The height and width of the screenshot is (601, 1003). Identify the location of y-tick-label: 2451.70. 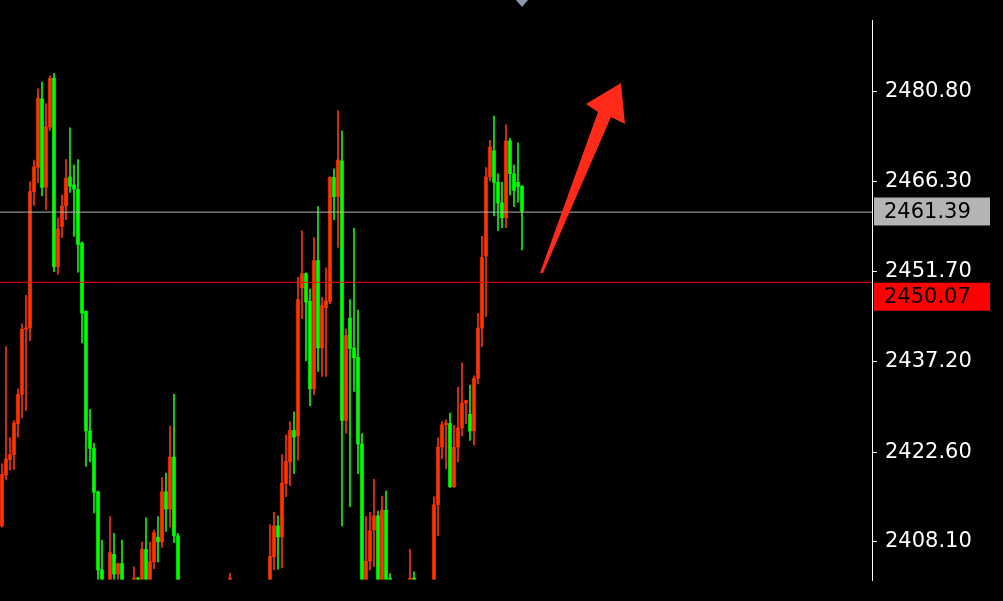
(928, 270).